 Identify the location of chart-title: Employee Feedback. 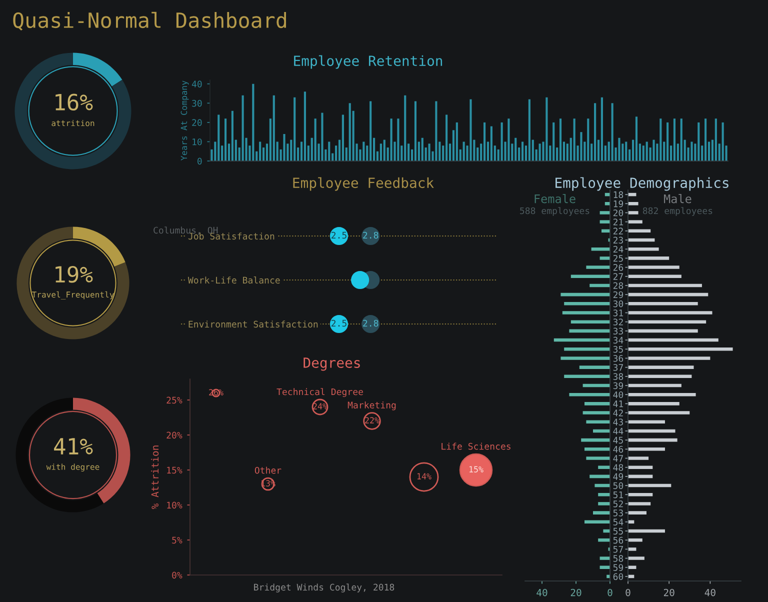
(363, 184).